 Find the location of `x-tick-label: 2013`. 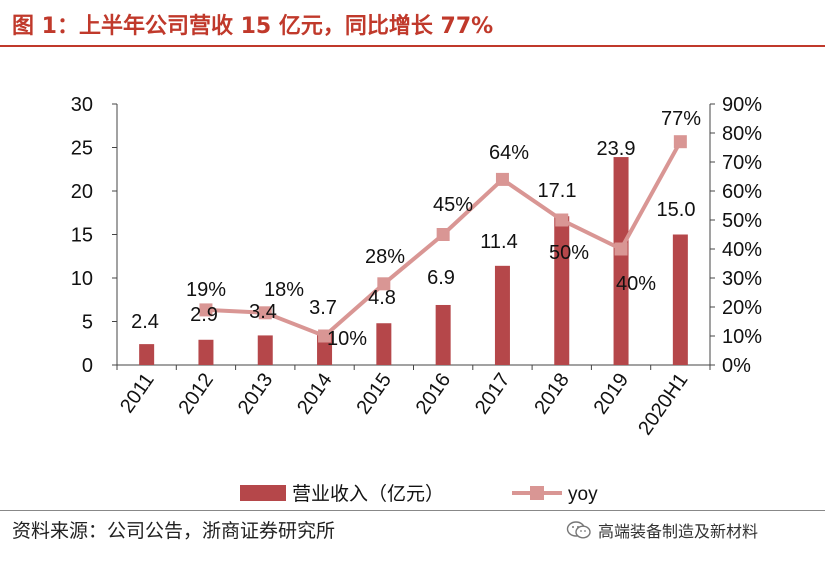

x-tick-label: 2013 is located at coordinates (256, 393).